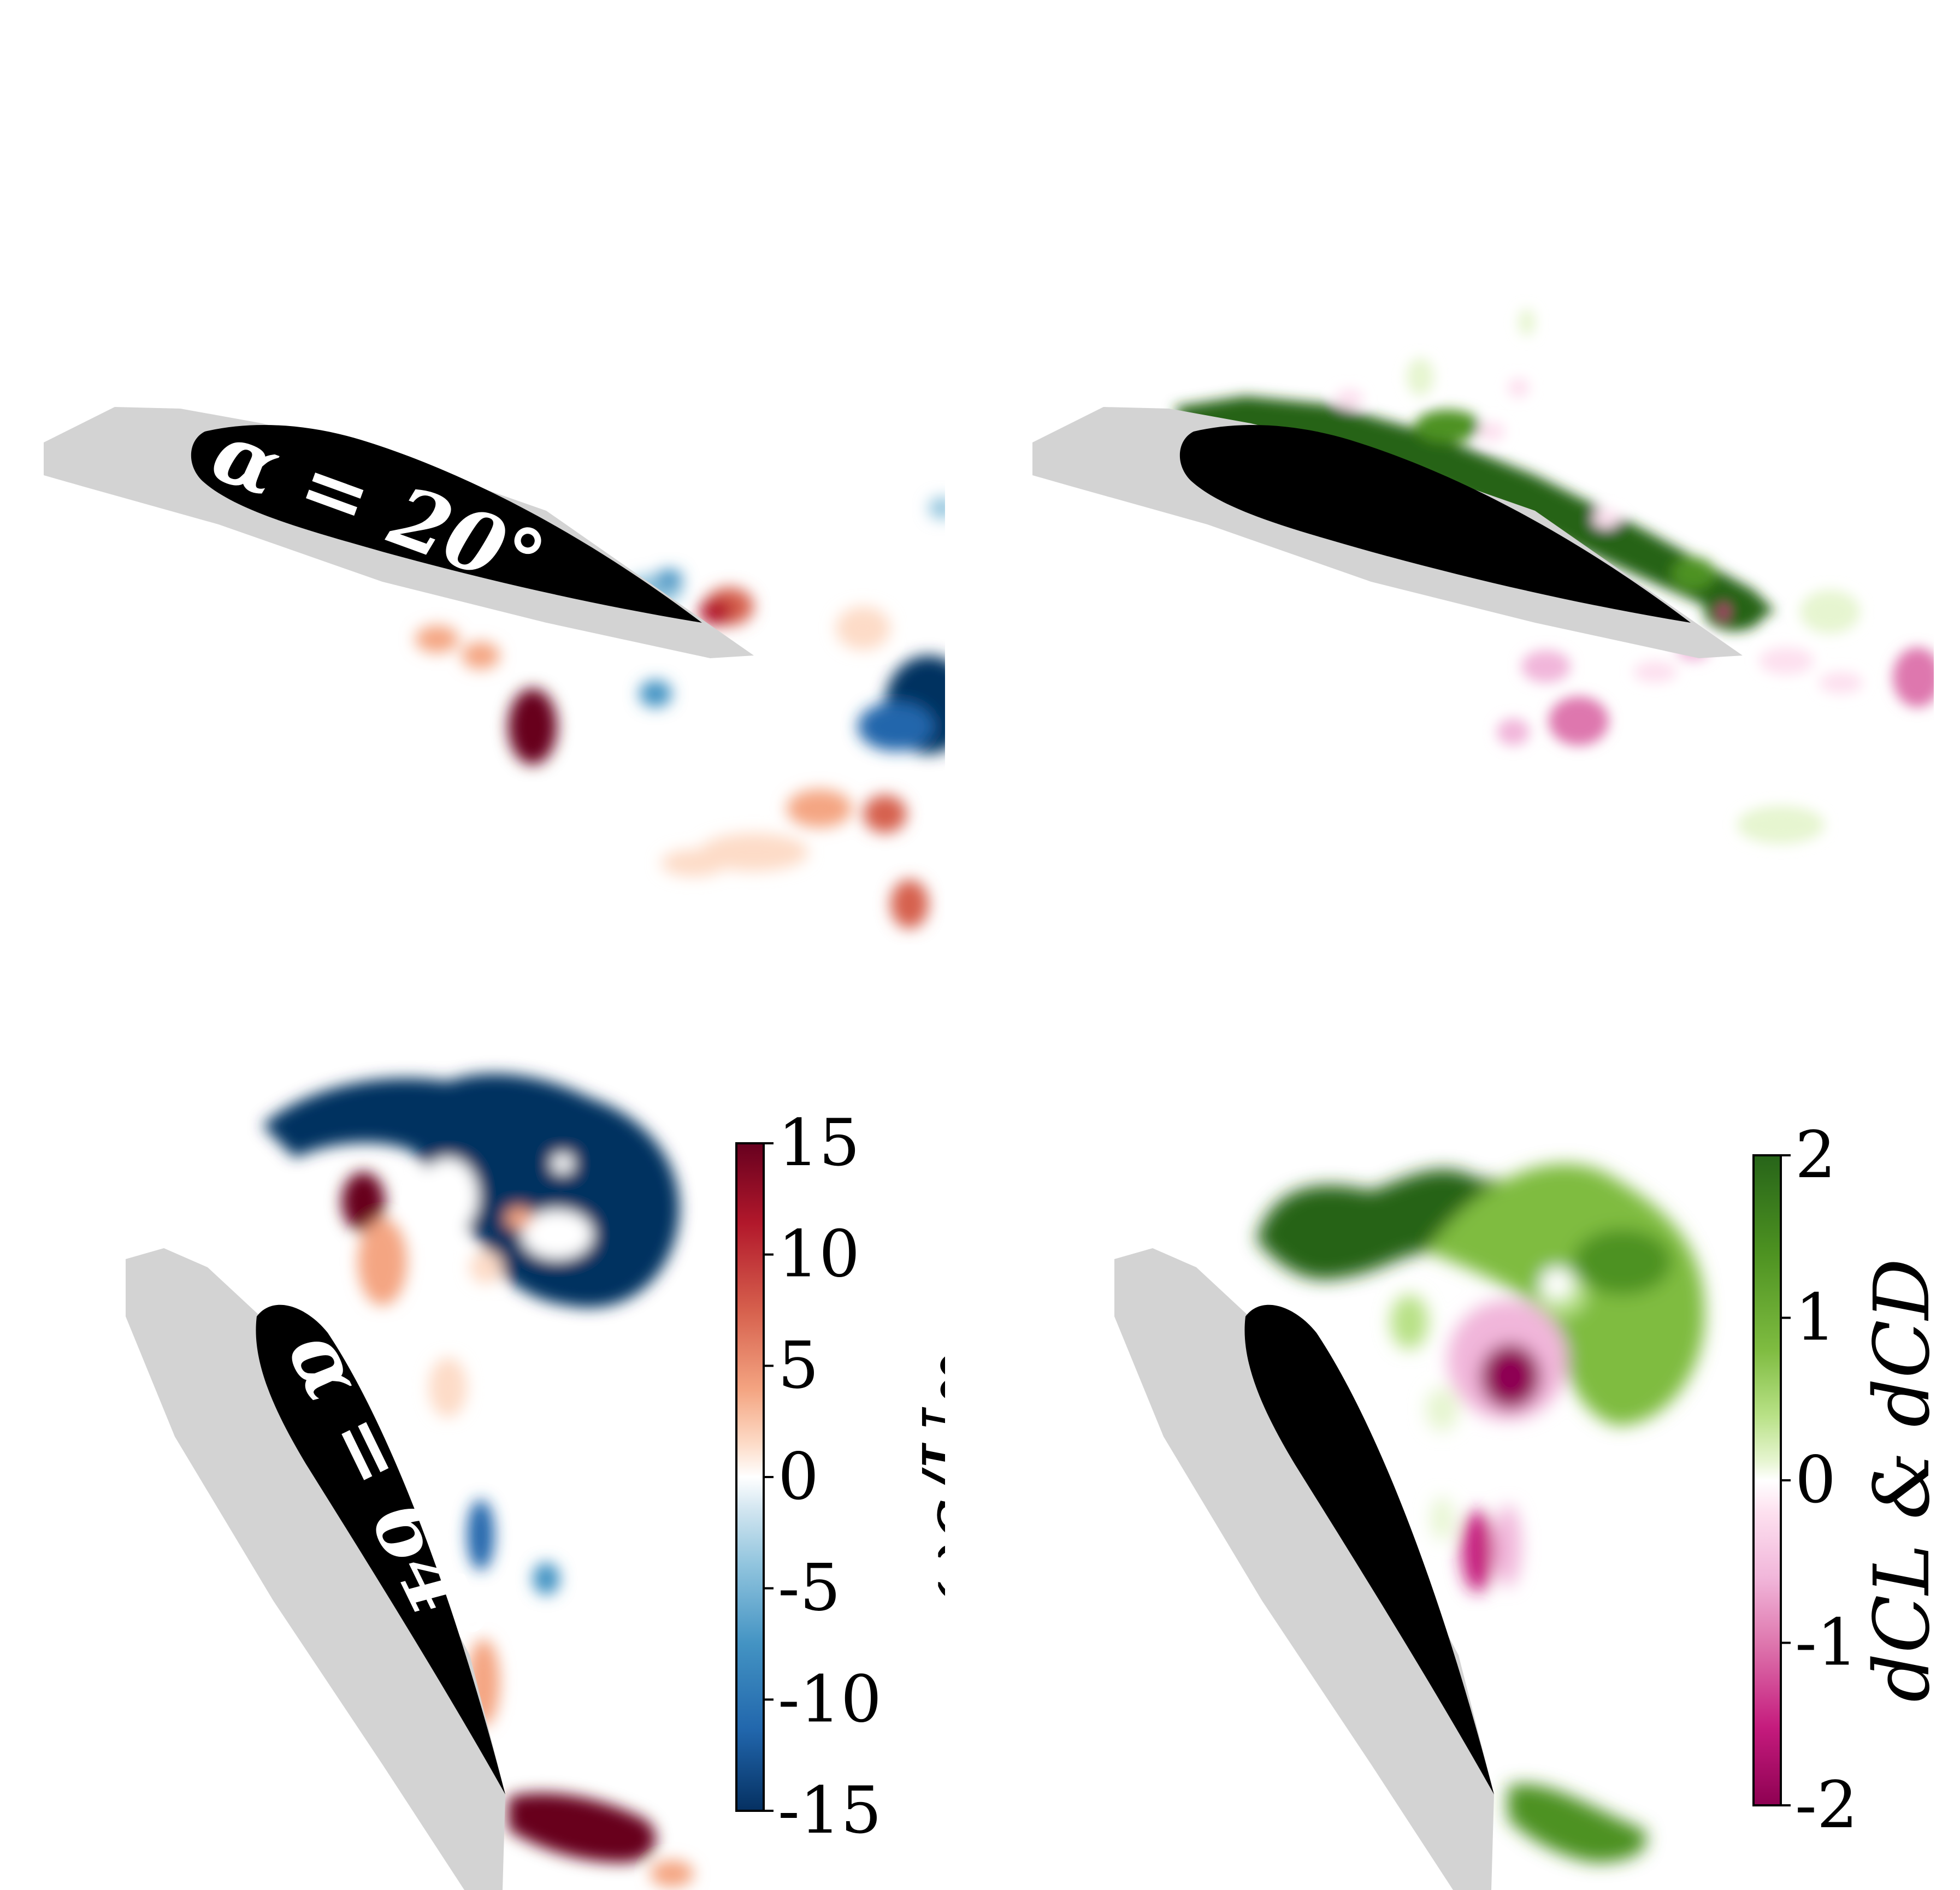  What do you see at coordinates (1826, 1804) in the screenshot?
I see `force-colorbar-tick-label: -2` at bounding box center [1826, 1804].